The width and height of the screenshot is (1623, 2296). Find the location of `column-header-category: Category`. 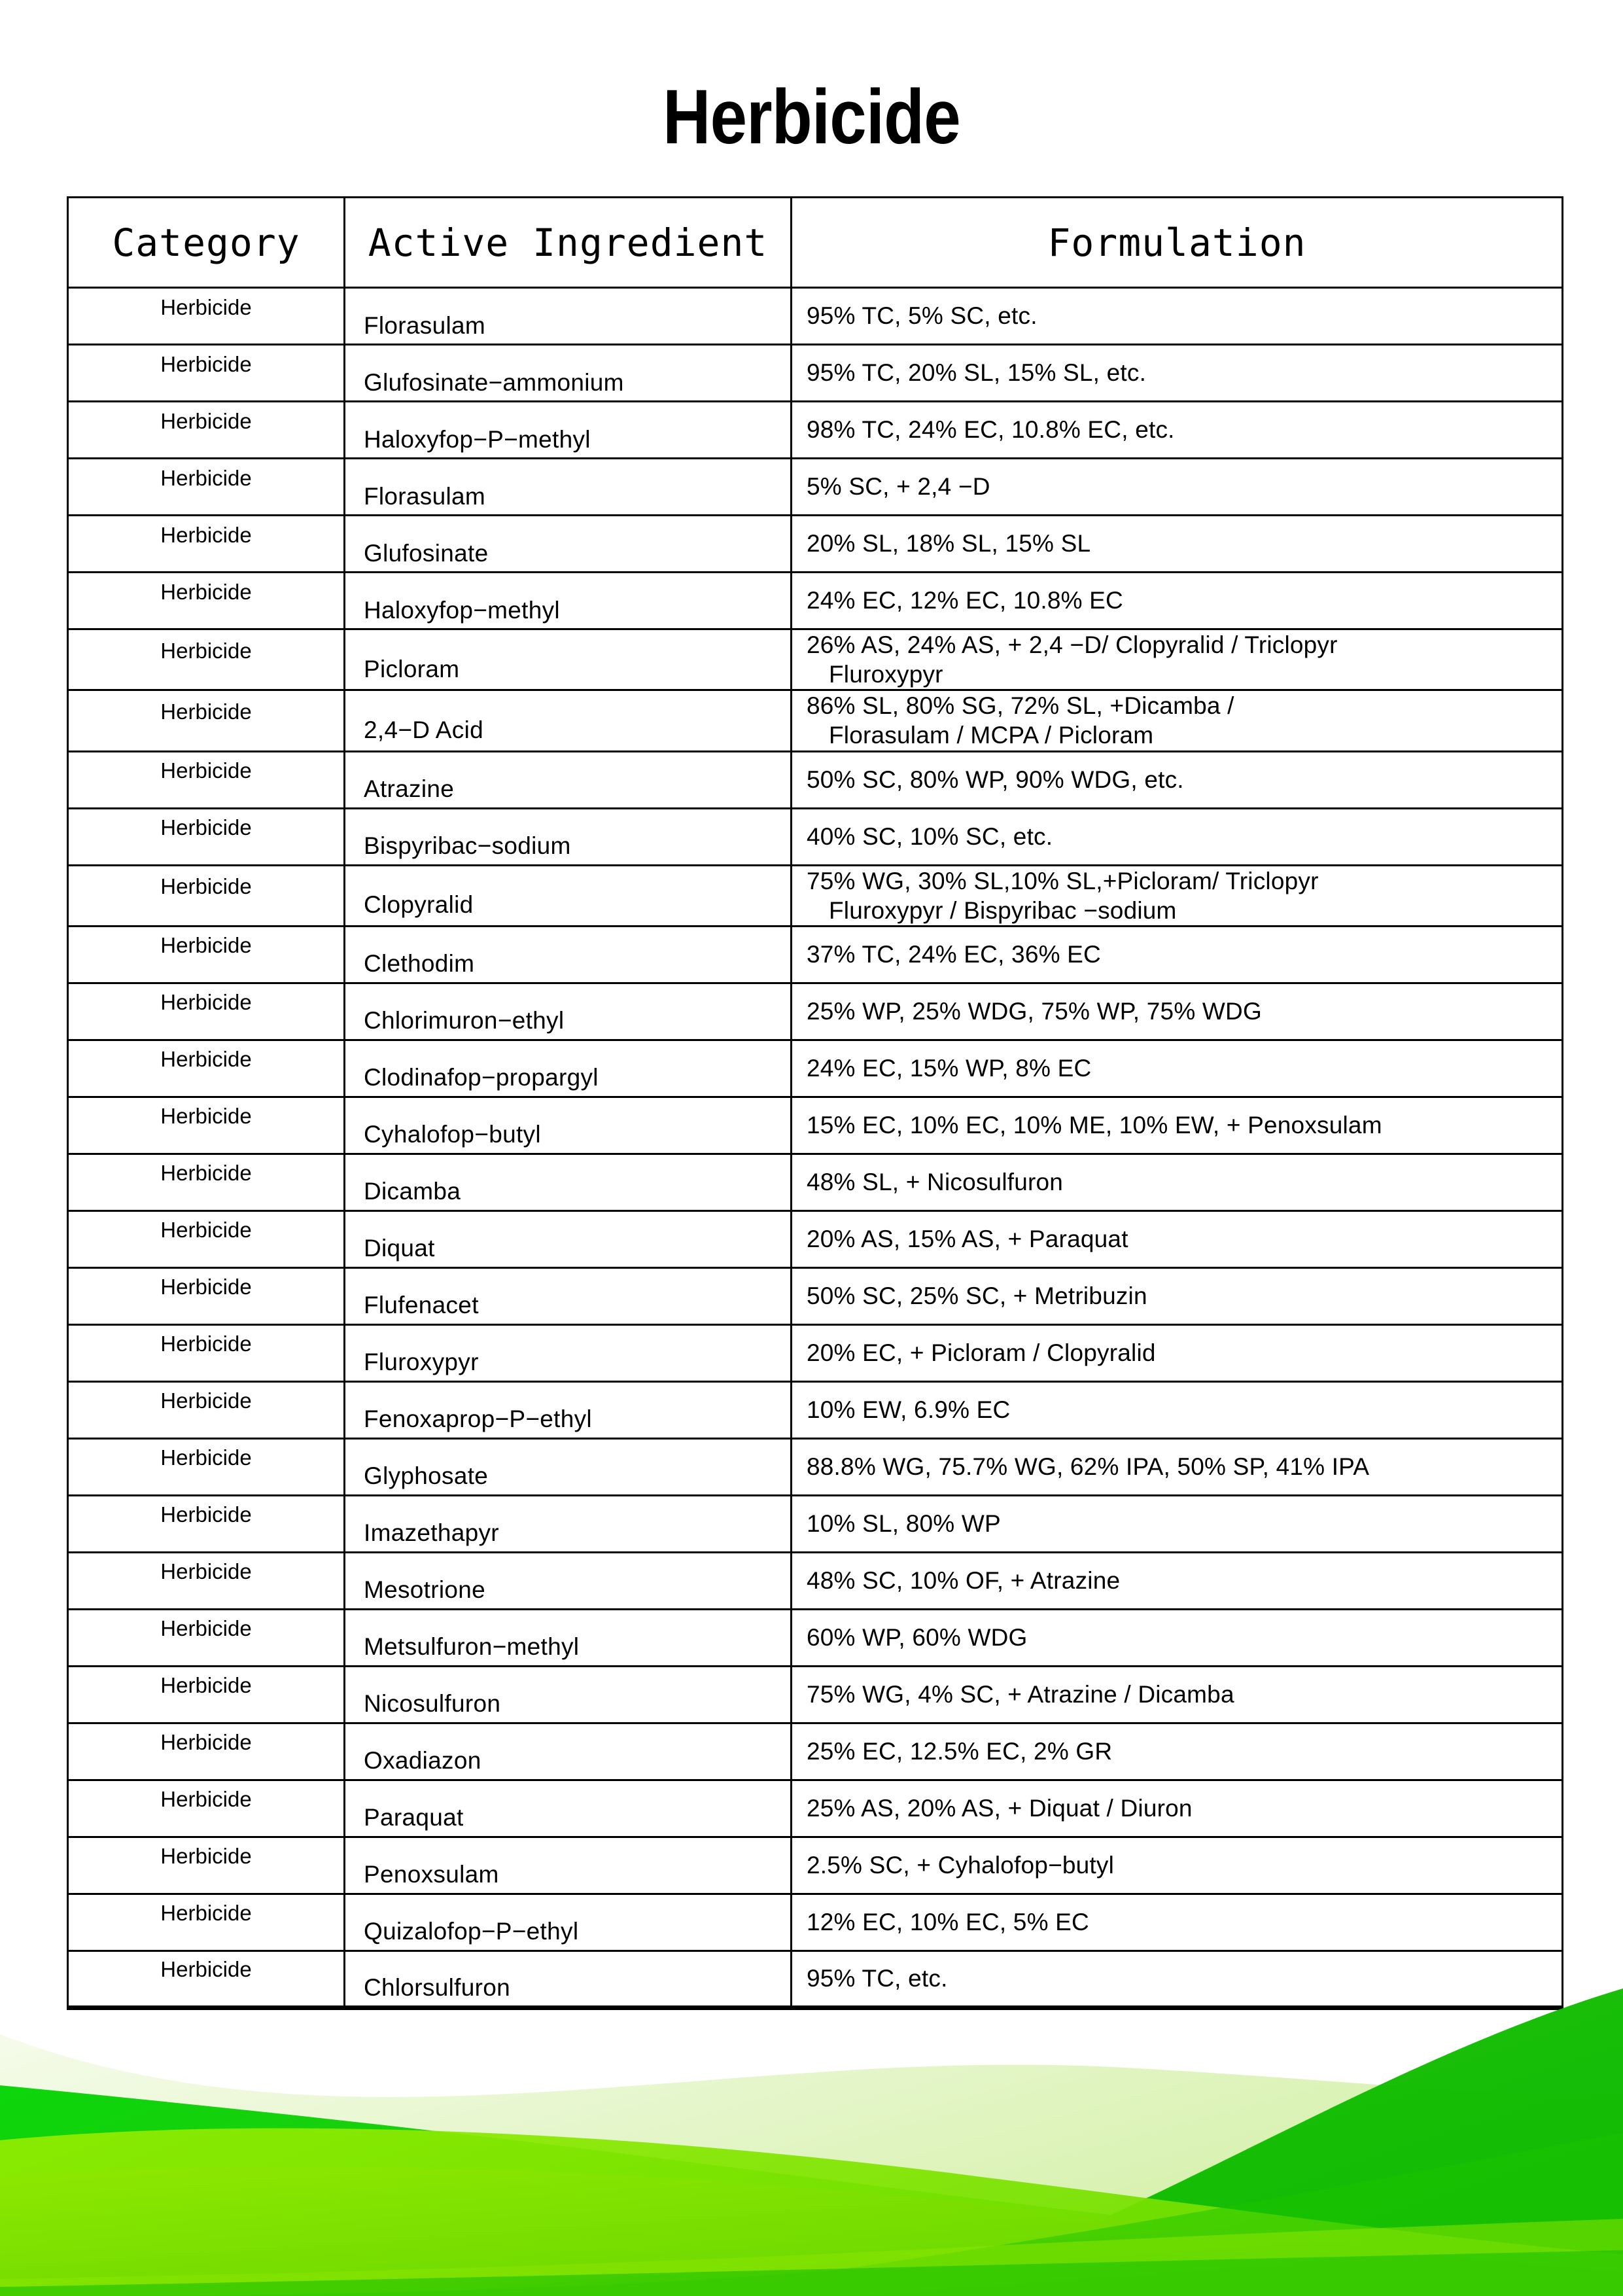

column-header-category: Category is located at coordinates (206, 243).